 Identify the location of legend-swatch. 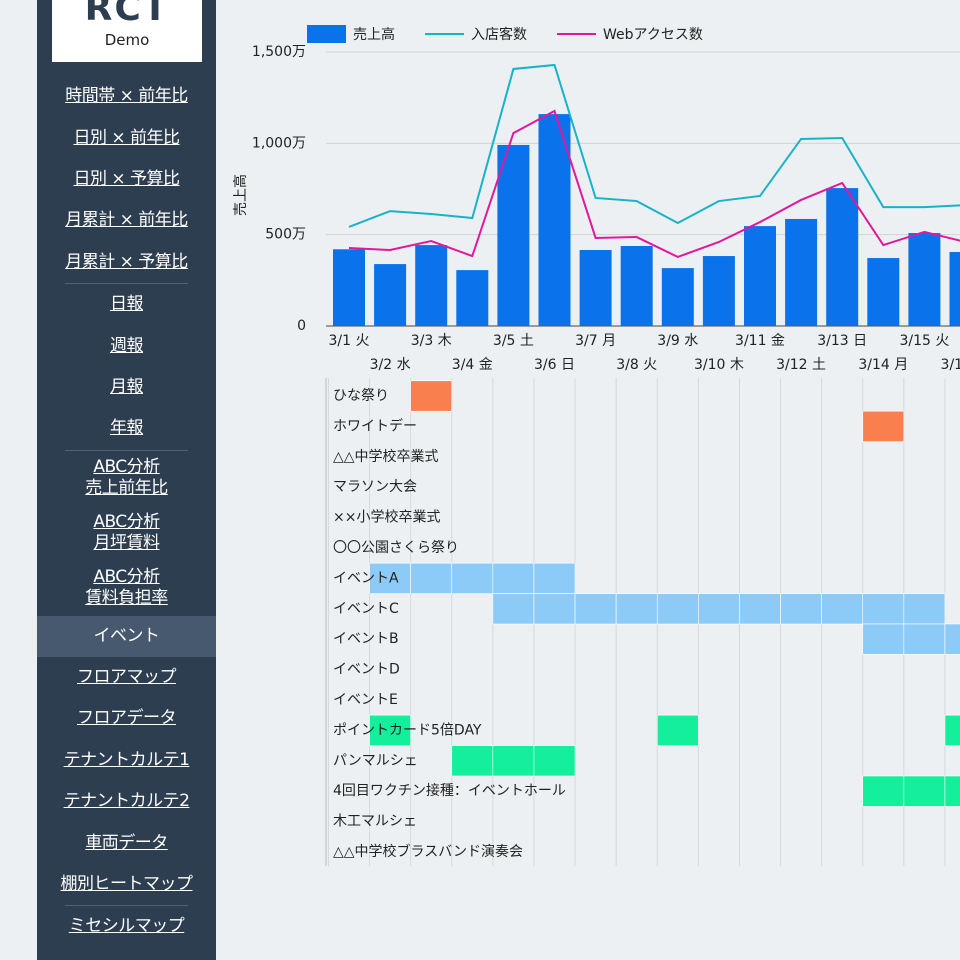
(326, 34).